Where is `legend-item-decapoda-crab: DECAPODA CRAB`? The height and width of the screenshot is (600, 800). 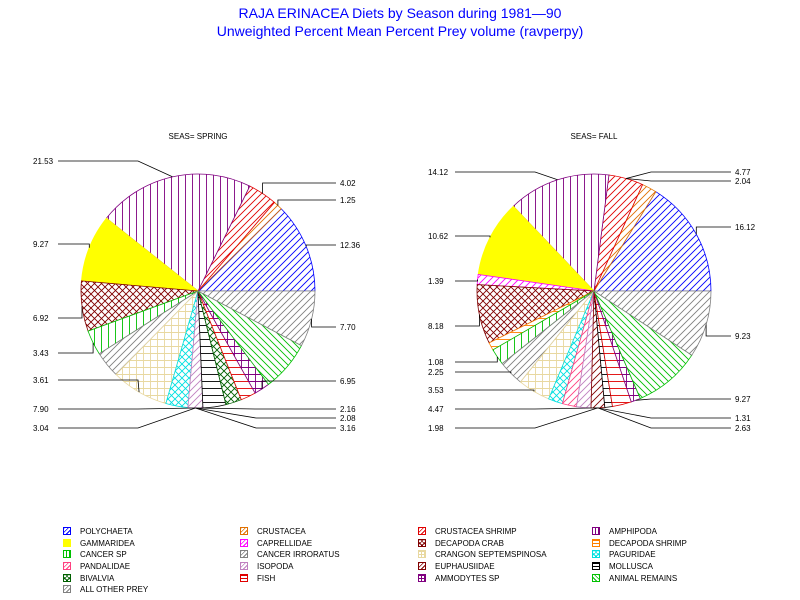
legend-item-decapoda-crab: DECAPODA CRAB is located at coordinates (461, 543).